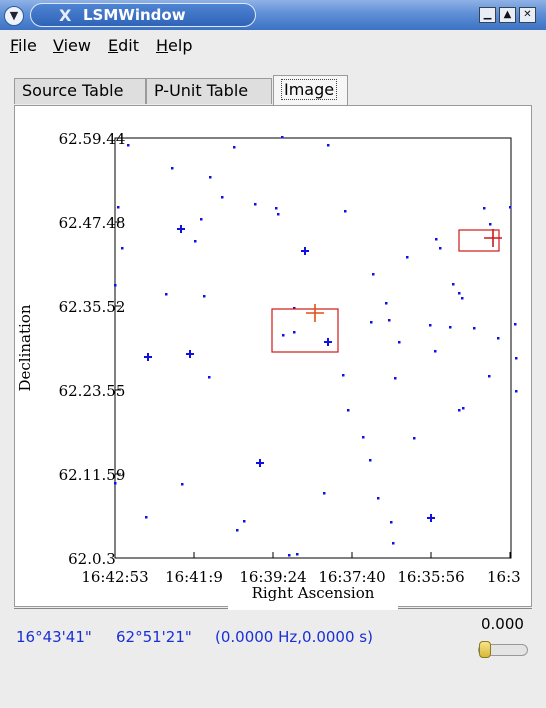 The width and height of the screenshot is (546, 708). Describe the element at coordinates (134, 15) in the screenshot. I see `window-title: LSMWindow` at that location.